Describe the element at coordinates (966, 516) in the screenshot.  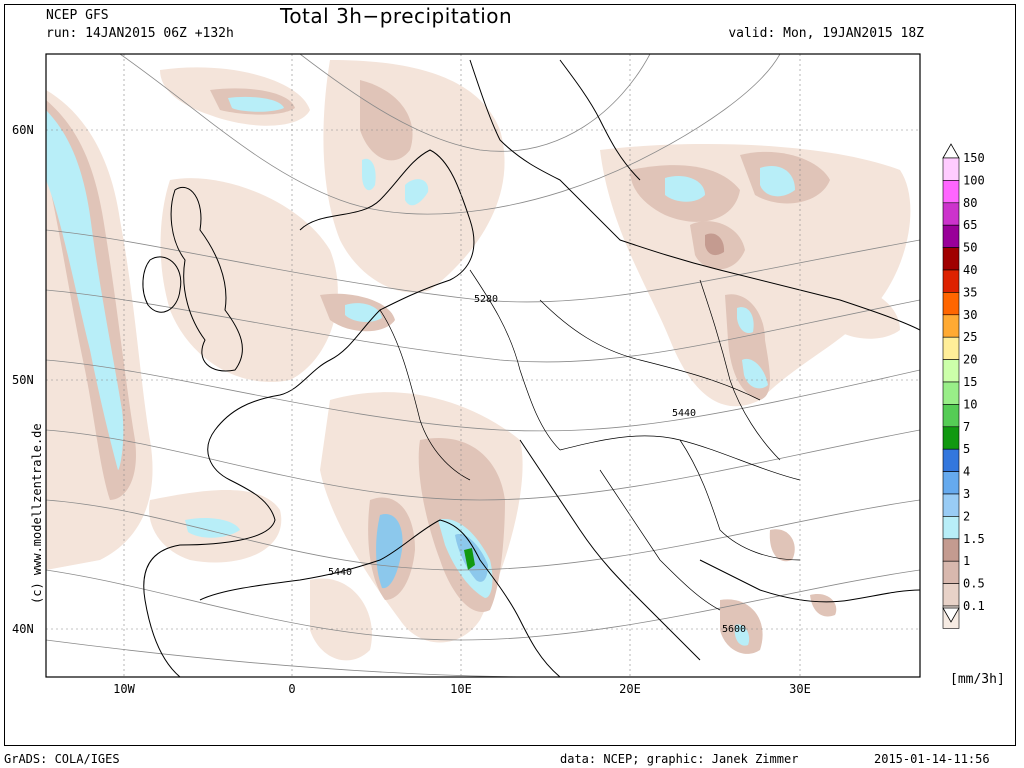
I see `legend-level-label: 2` at that location.